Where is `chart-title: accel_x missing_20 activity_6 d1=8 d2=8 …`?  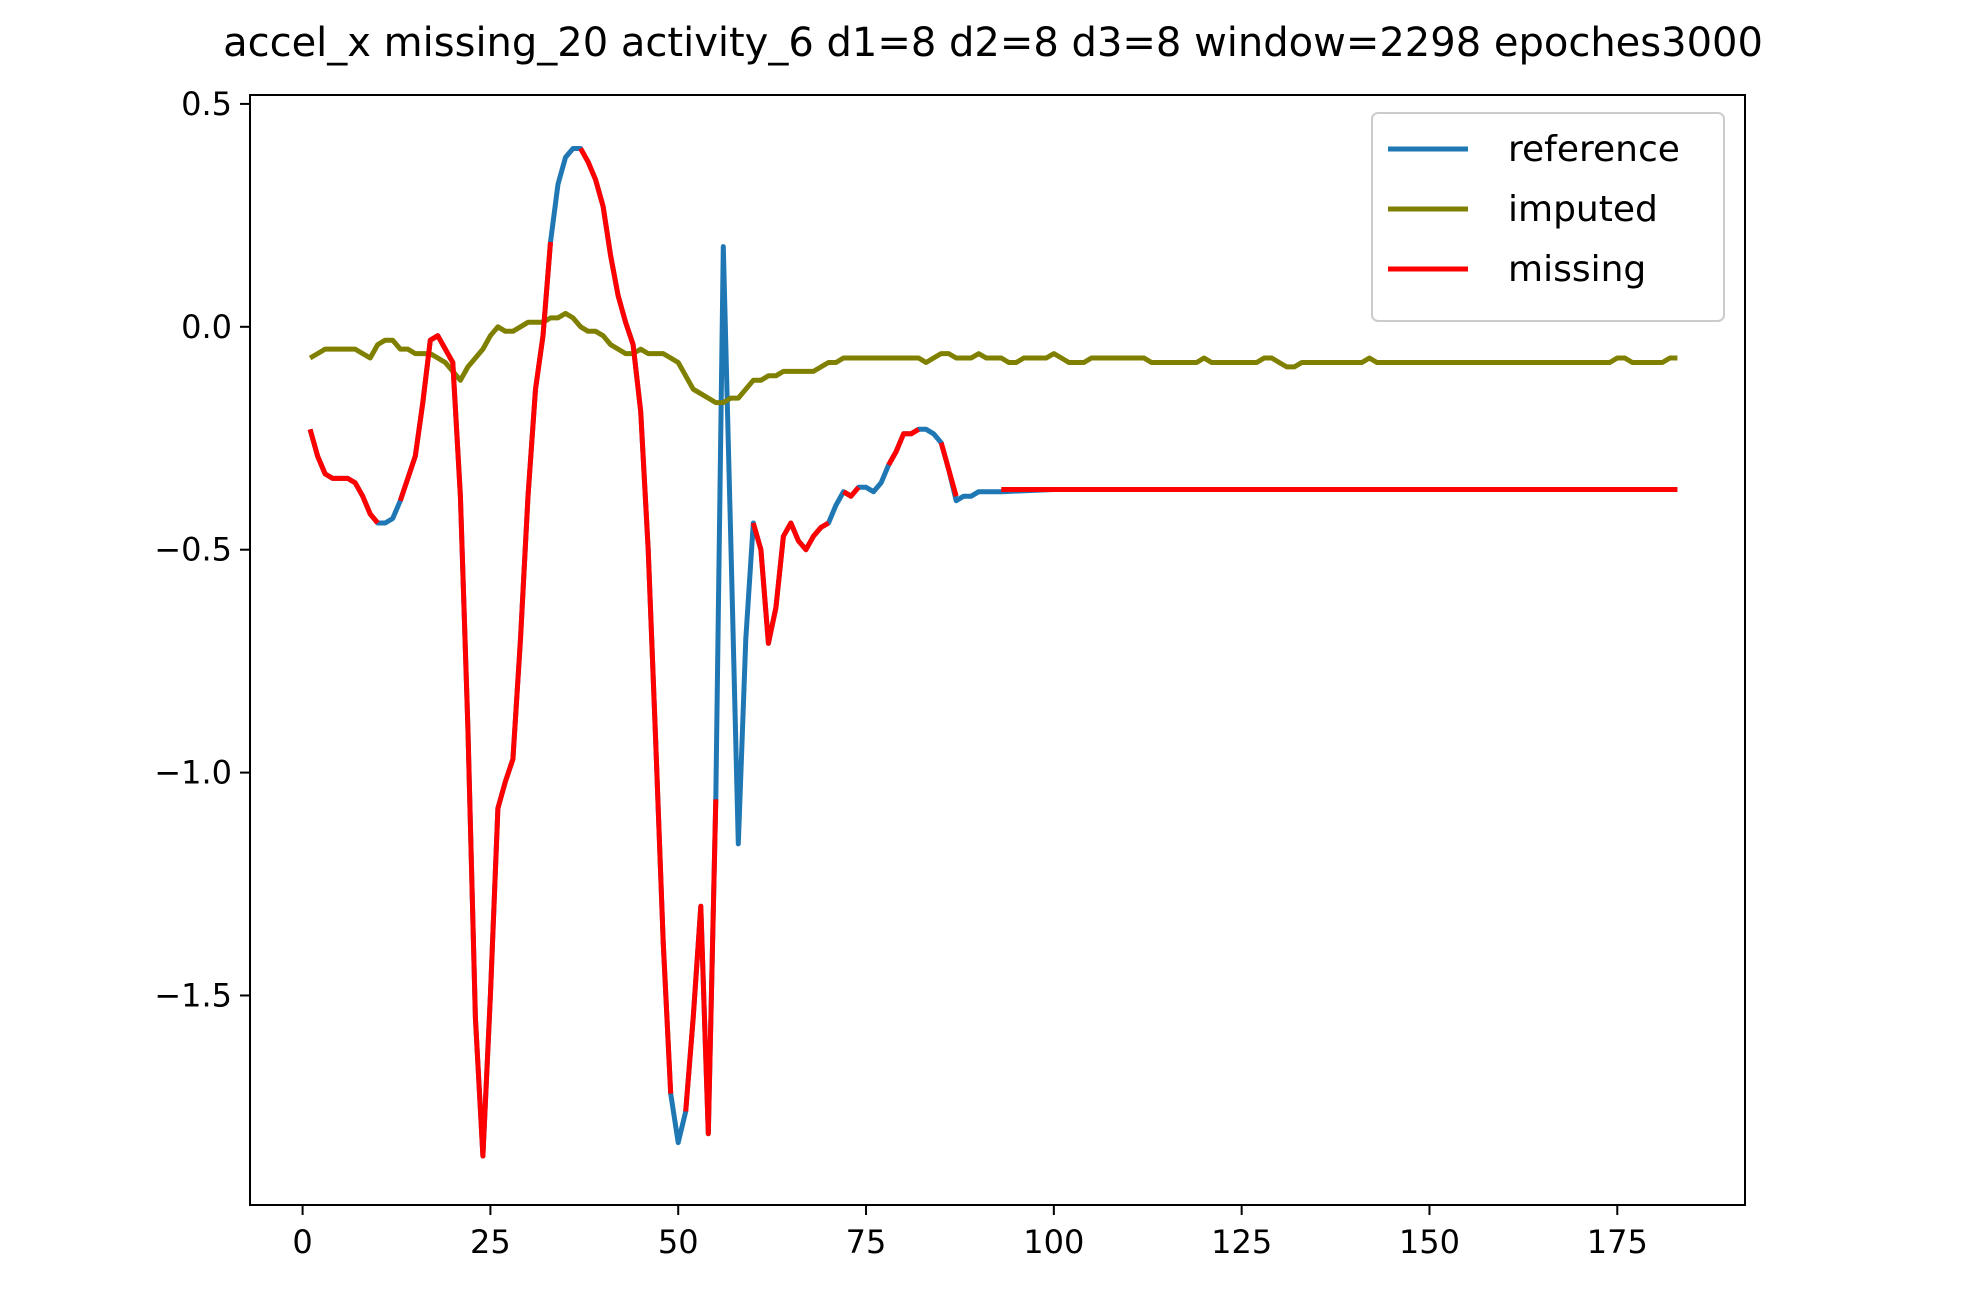 chart-title: accel_x missing_20 activity_6 d1=8 d2=8 … is located at coordinates (993, 43).